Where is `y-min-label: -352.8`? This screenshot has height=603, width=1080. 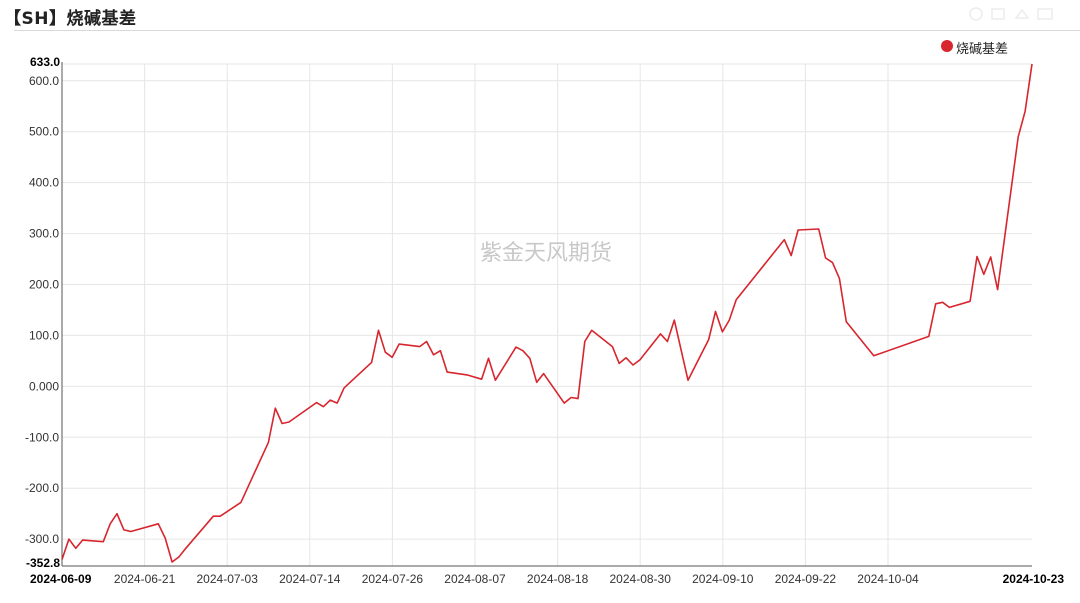
y-min-label: -352.8 is located at coordinates (43, 563).